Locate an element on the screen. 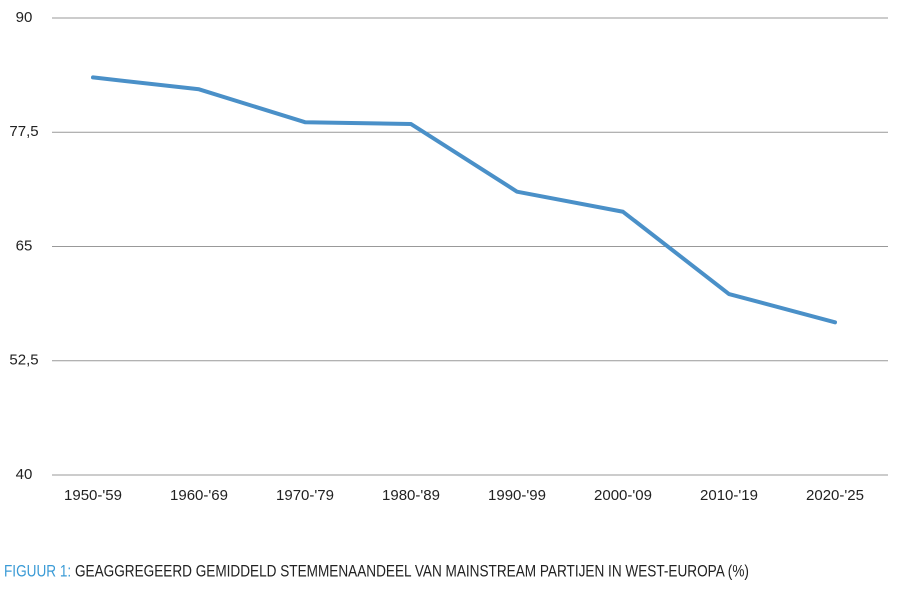  figure-label: FIGUUR 1: is located at coordinates (37, 571).